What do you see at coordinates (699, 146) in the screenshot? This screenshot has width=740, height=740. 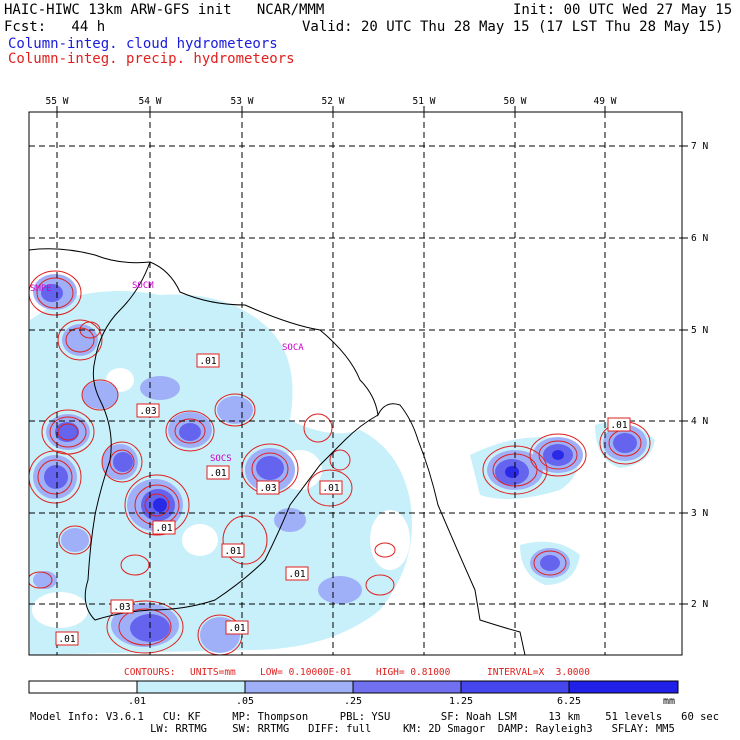 I see `lat-label: 7 N` at bounding box center [699, 146].